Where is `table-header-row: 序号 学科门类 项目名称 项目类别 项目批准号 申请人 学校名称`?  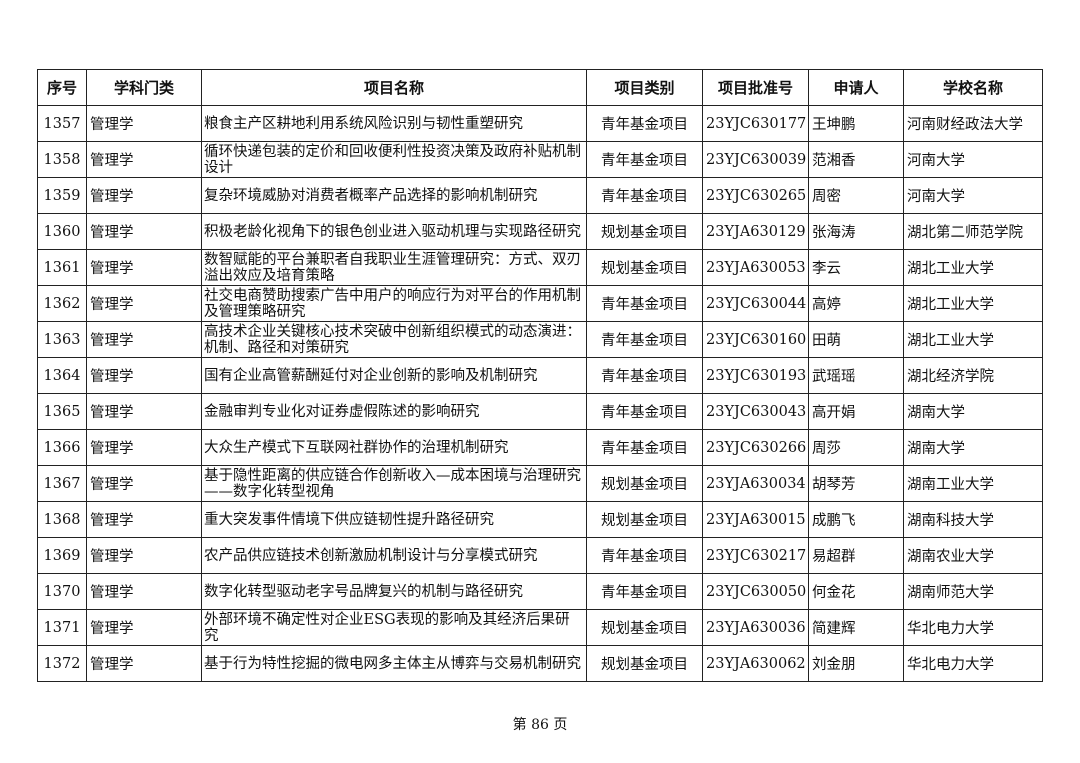
table-header-row: 序号 学科门类 项目名称 项目类别 项目批准号 申请人 学校名称 is located at coordinates (540, 87).